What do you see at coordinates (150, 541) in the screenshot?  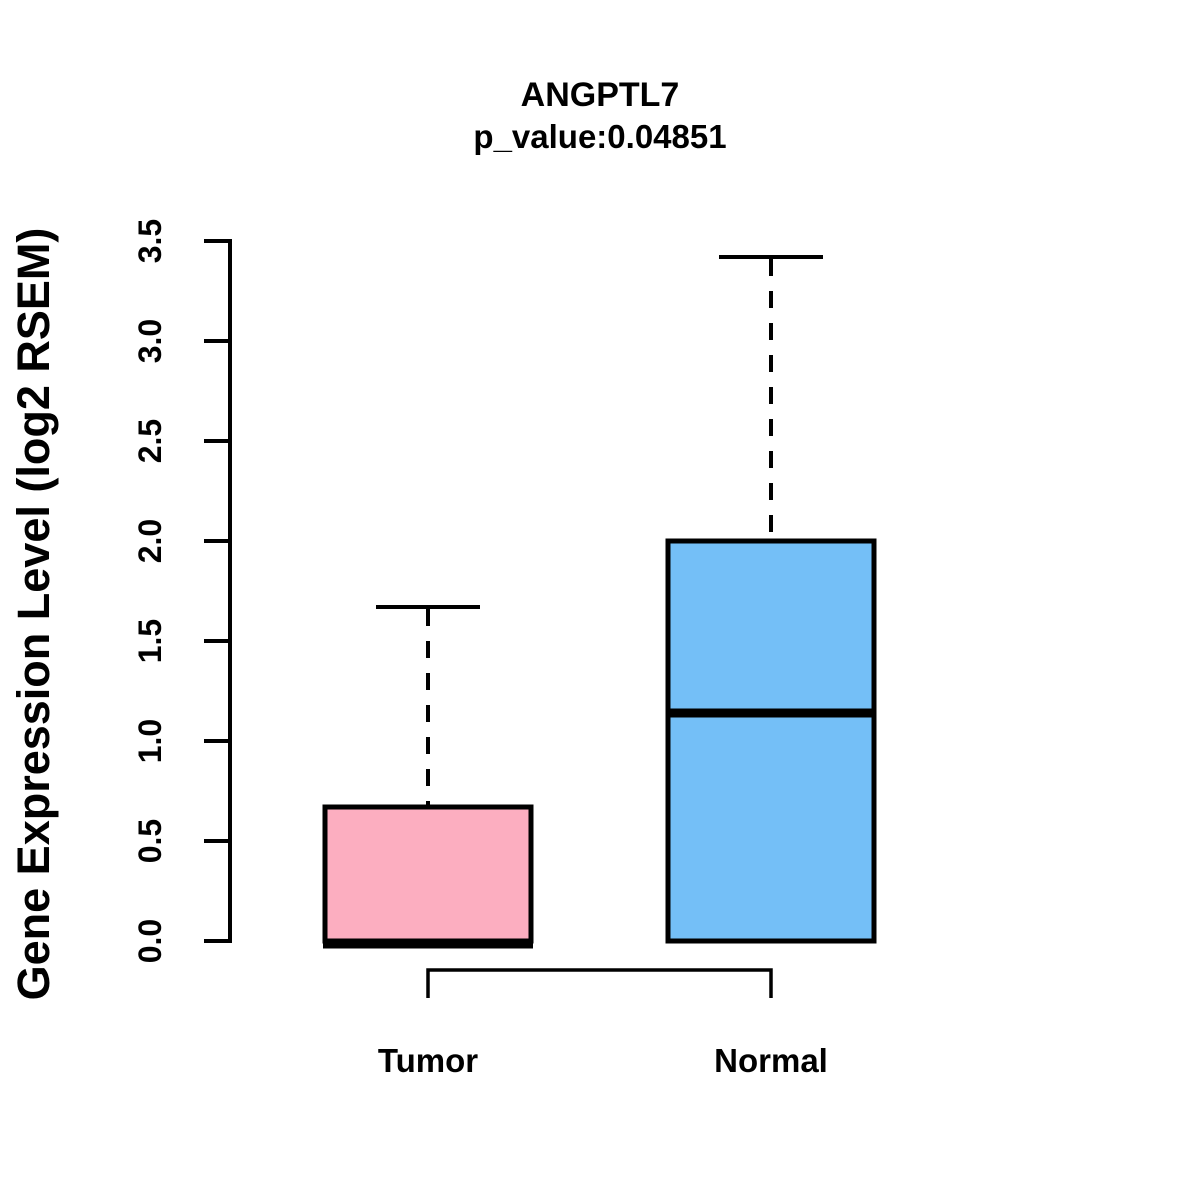 I see `y-axis-tick-label: 2.0` at bounding box center [150, 541].